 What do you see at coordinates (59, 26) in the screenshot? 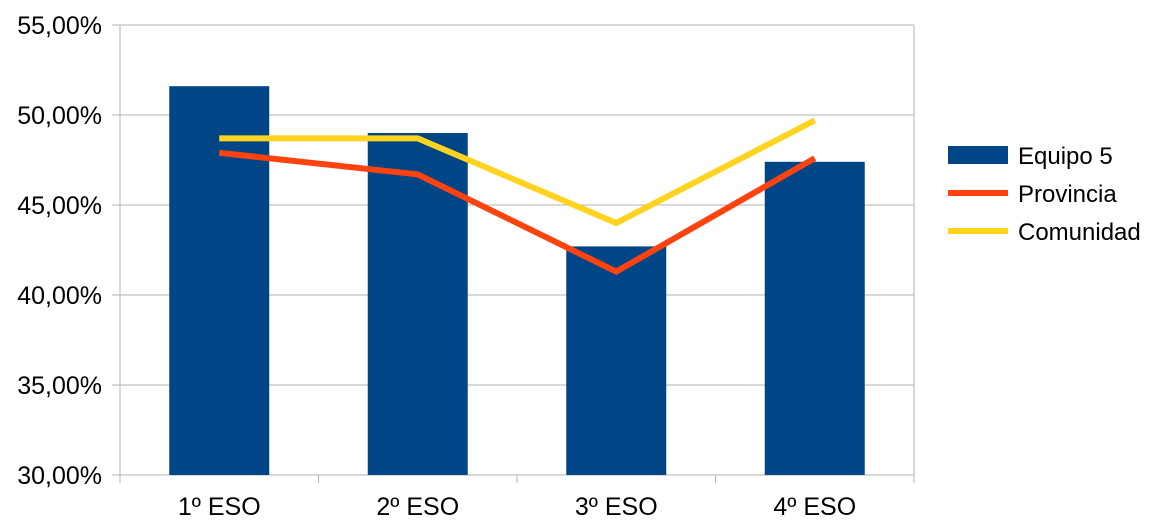
I see `y-tick-label: 55,00%` at bounding box center [59, 26].